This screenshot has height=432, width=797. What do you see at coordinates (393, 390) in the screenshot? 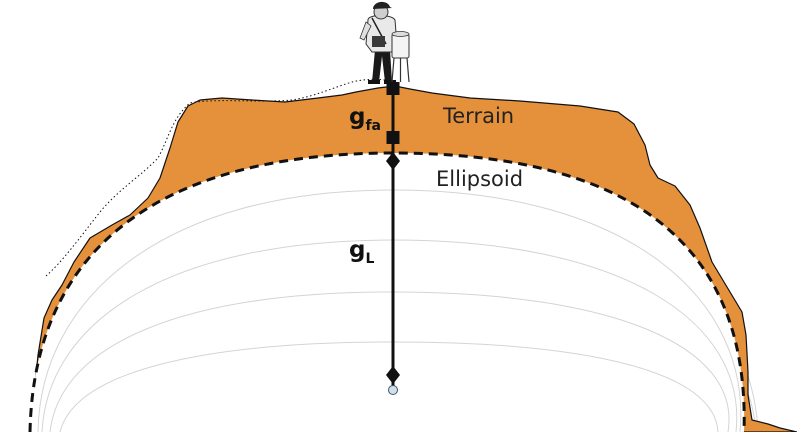
I see `earth-center-point` at bounding box center [393, 390].